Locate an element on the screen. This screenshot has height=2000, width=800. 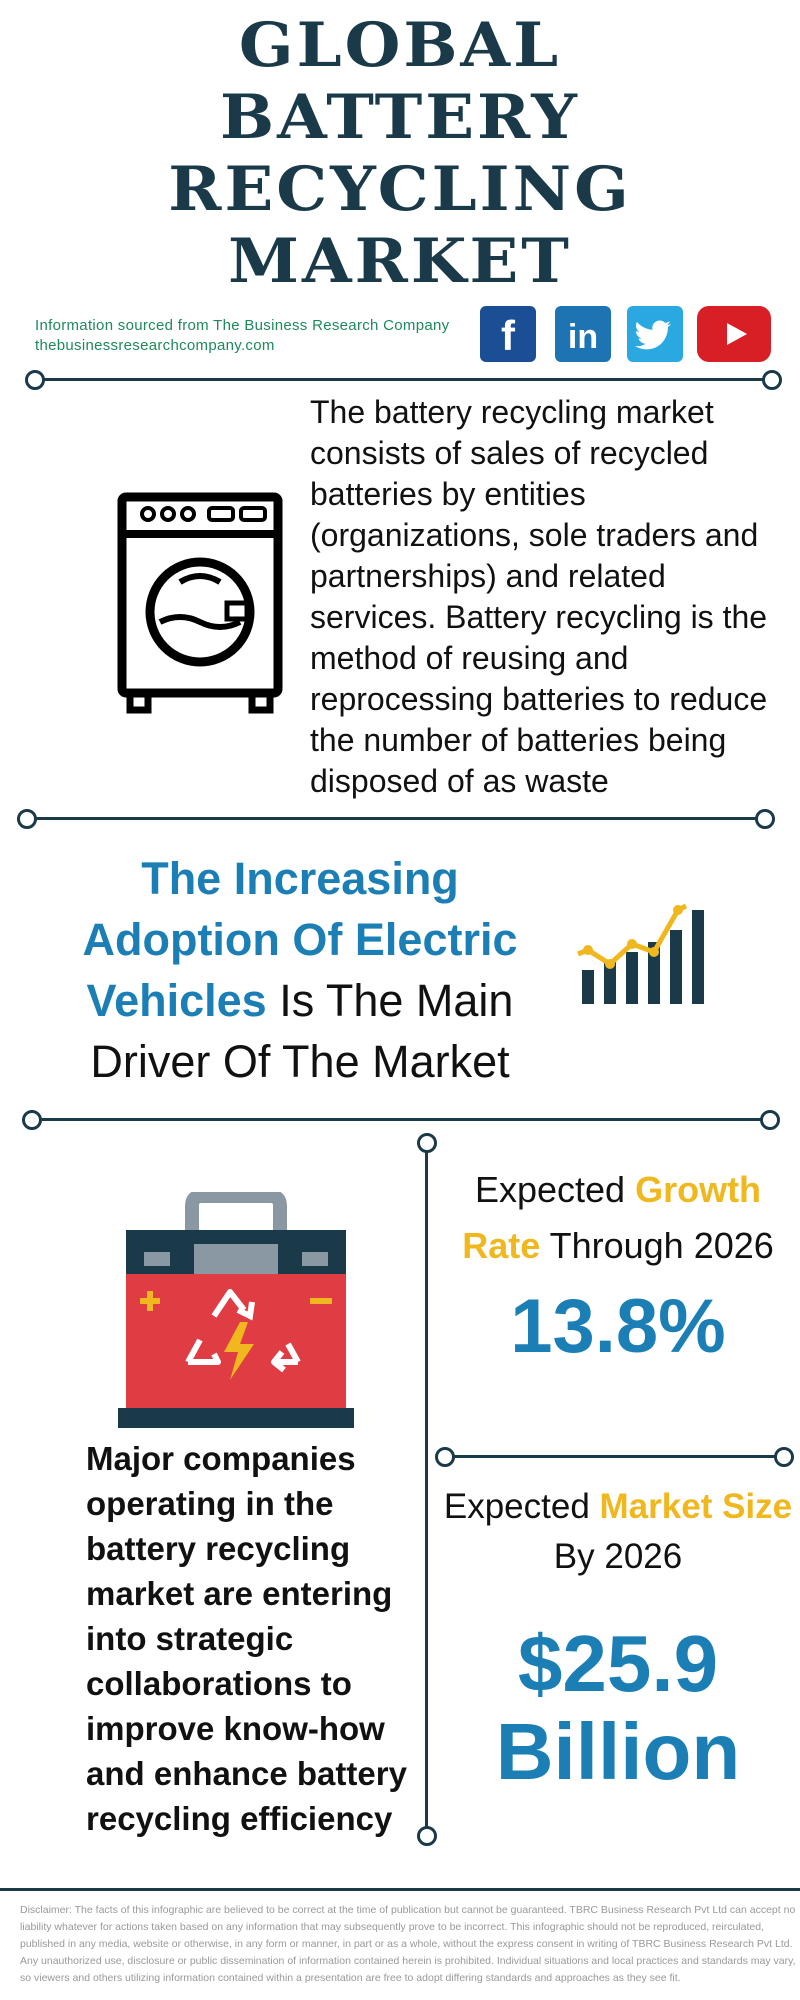
growth-rate-value: 13.8% is located at coordinates (618, 1326).